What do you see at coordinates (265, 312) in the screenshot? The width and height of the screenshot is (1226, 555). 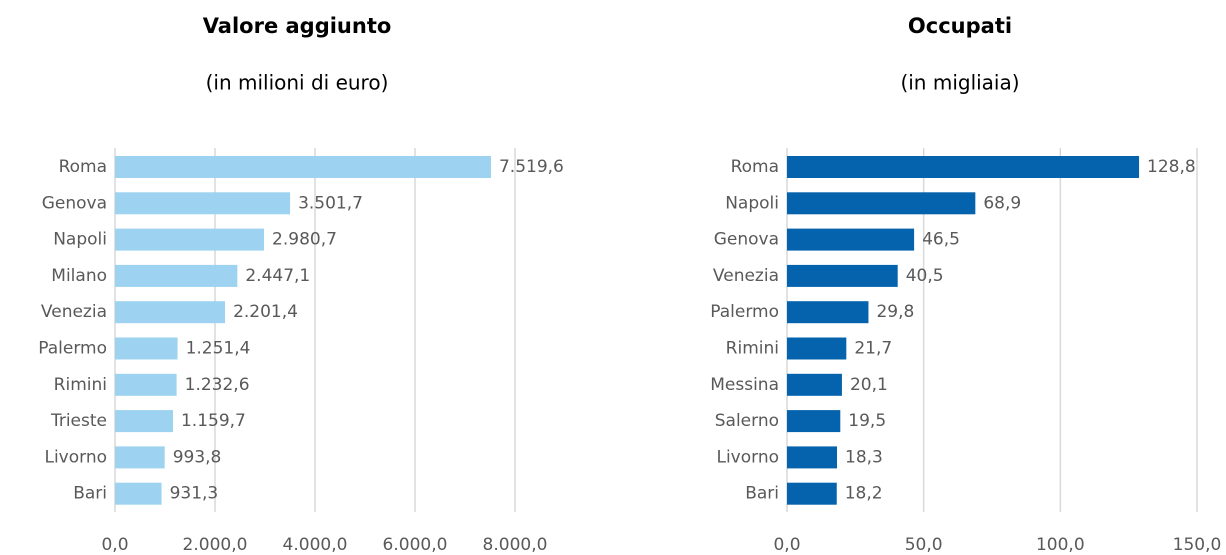 I see `value-label: 2.201,4` at bounding box center [265, 312].